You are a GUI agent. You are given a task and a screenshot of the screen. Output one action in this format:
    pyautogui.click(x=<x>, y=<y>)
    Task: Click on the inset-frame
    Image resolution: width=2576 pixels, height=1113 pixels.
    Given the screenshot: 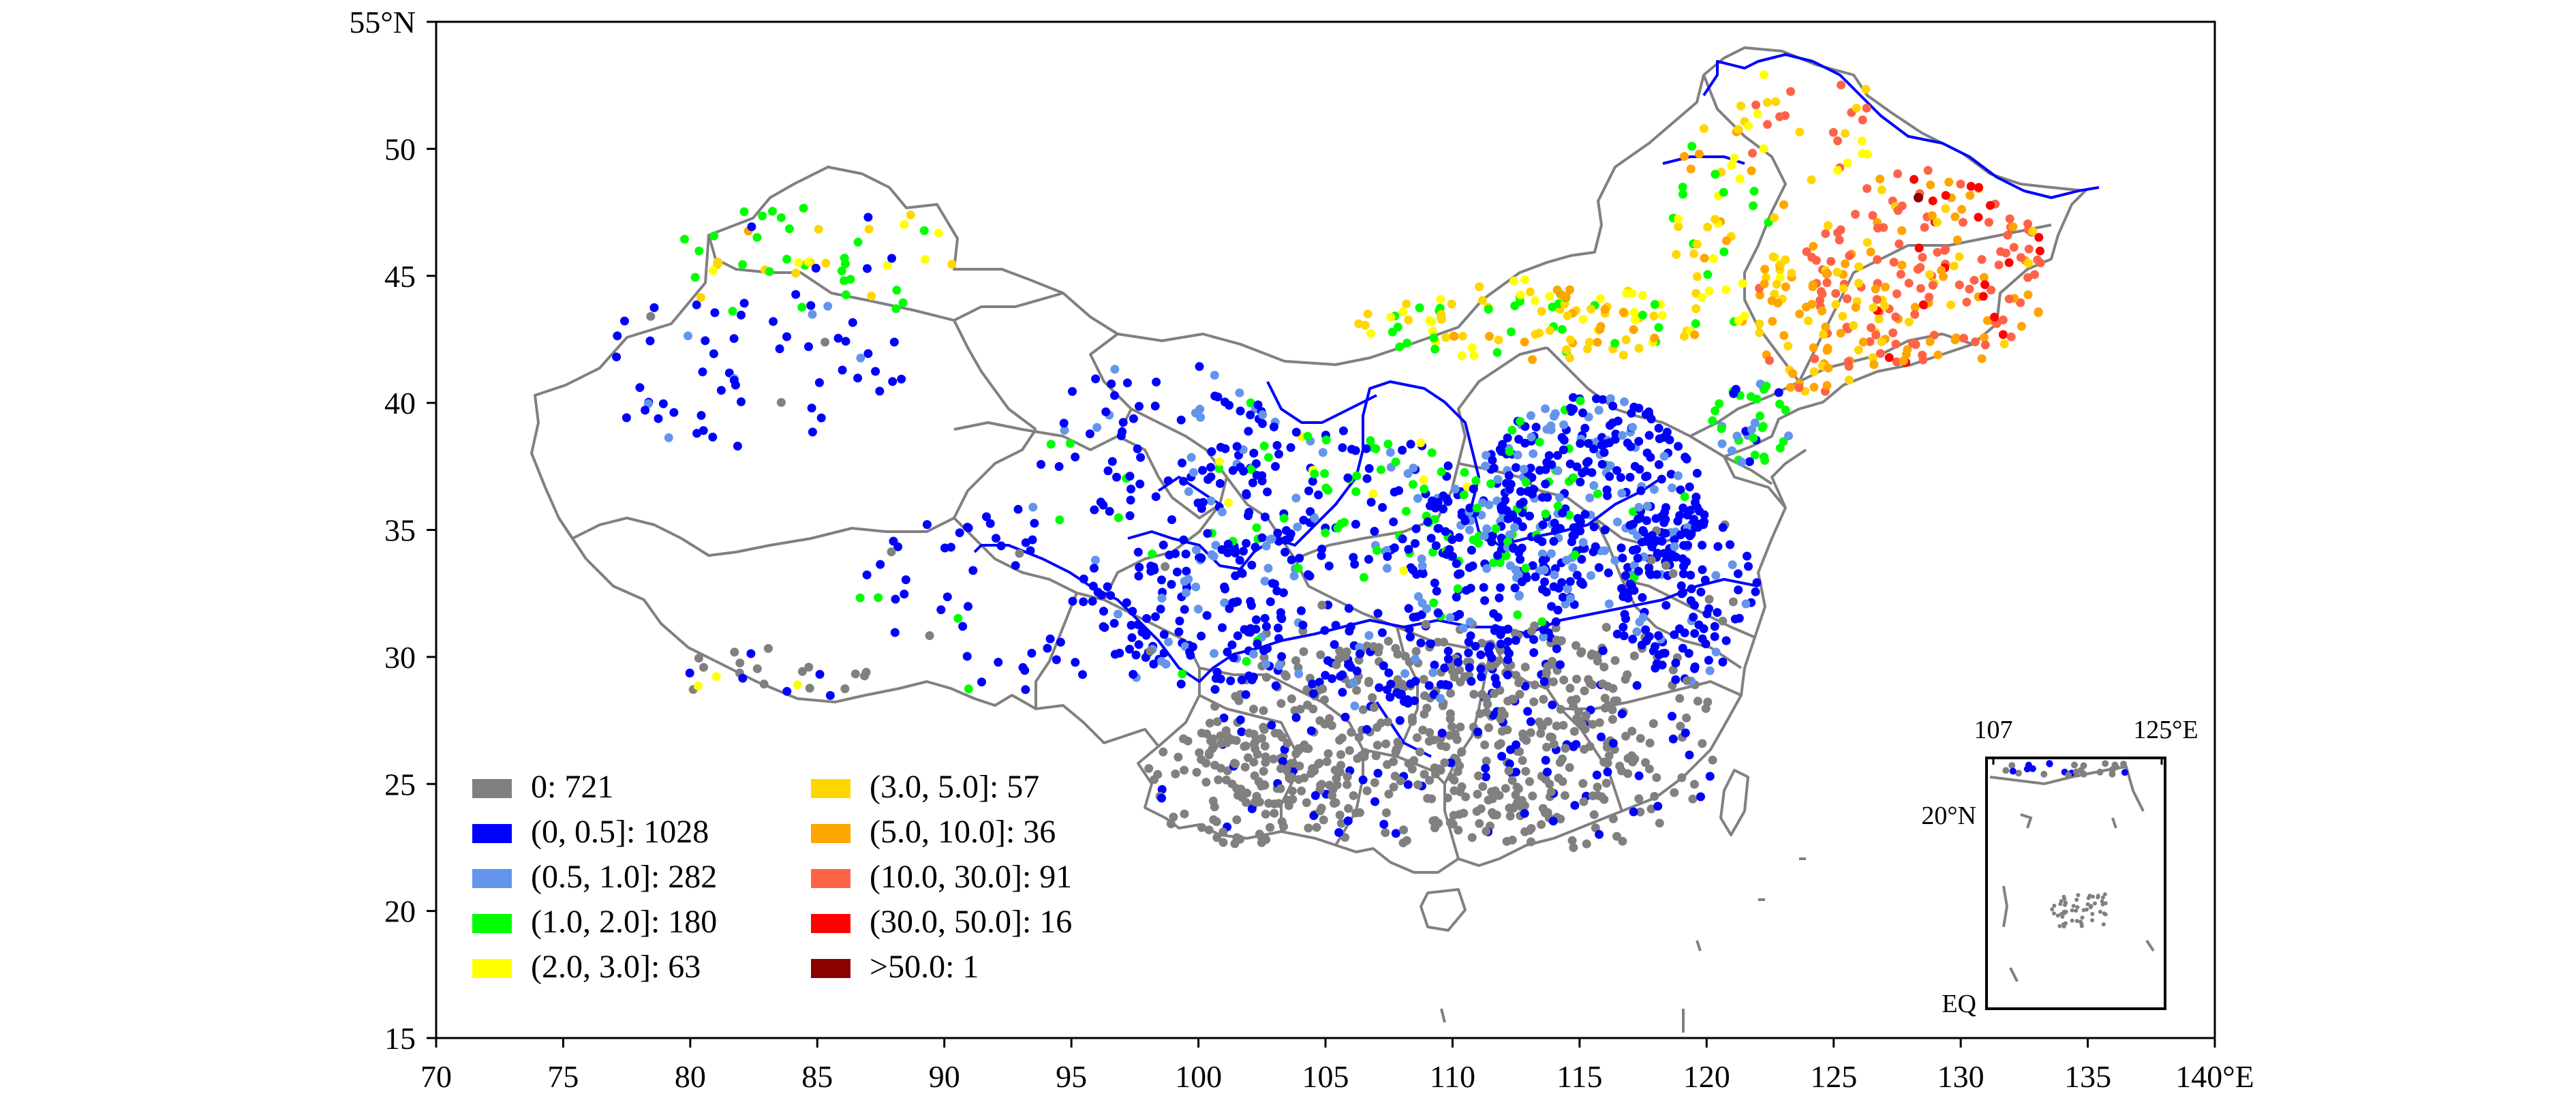 What is the action you would take?
    pyautogui.click(x=2075, y=883)
    